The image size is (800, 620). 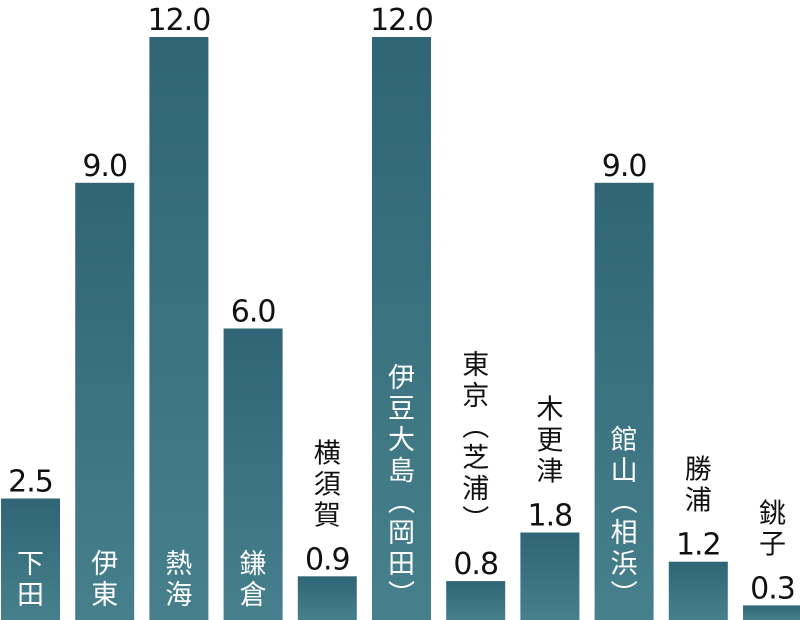 I want to click on category-label: 熱海, so click(x=178, y=580).